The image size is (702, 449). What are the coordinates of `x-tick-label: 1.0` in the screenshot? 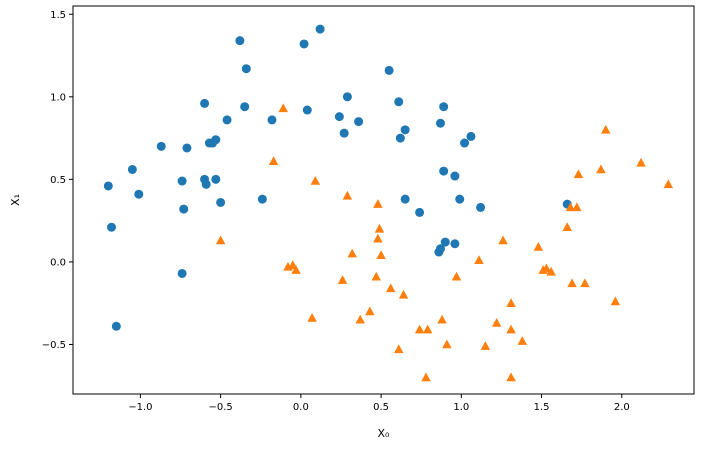 It's located at (461, 407).